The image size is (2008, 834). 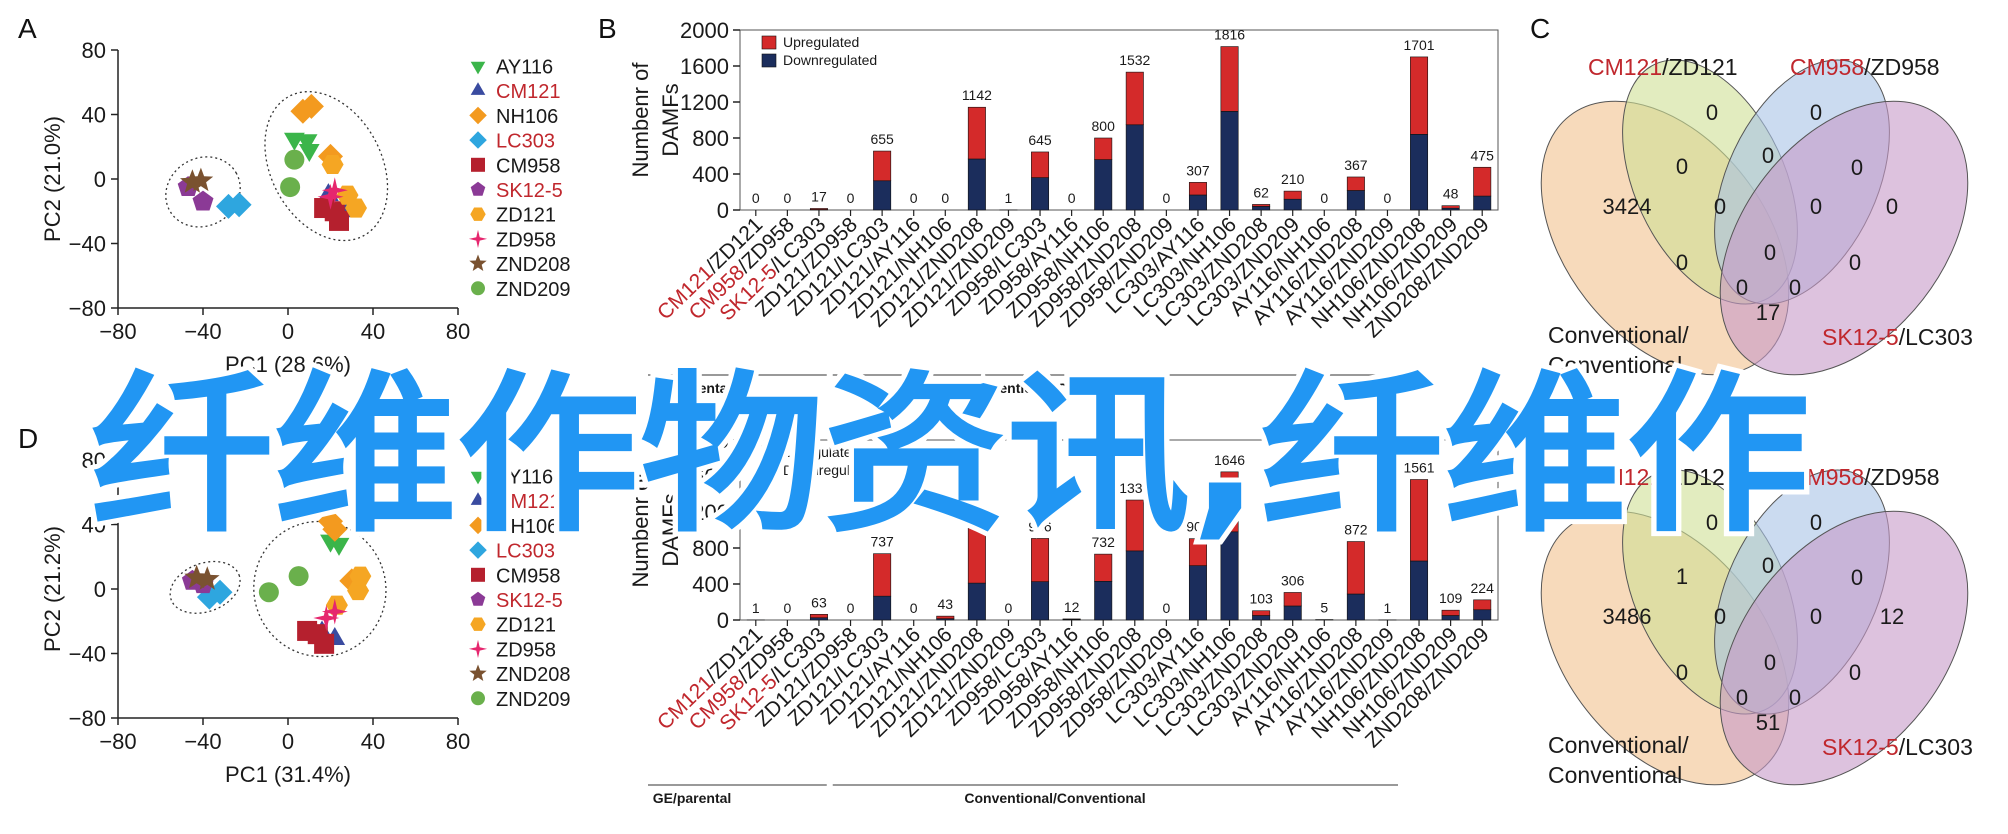 I want to click on bar-total-label: 306, so click(x=1293, y=580).